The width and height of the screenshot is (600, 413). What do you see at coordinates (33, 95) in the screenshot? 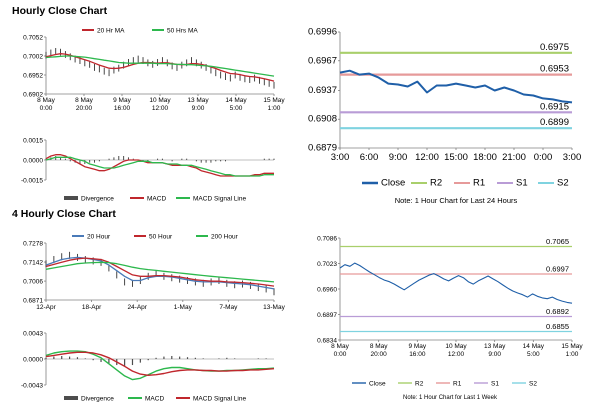
I see `hourly-price-y-tick-label: 0.6902` at bounding box center [33, 95].